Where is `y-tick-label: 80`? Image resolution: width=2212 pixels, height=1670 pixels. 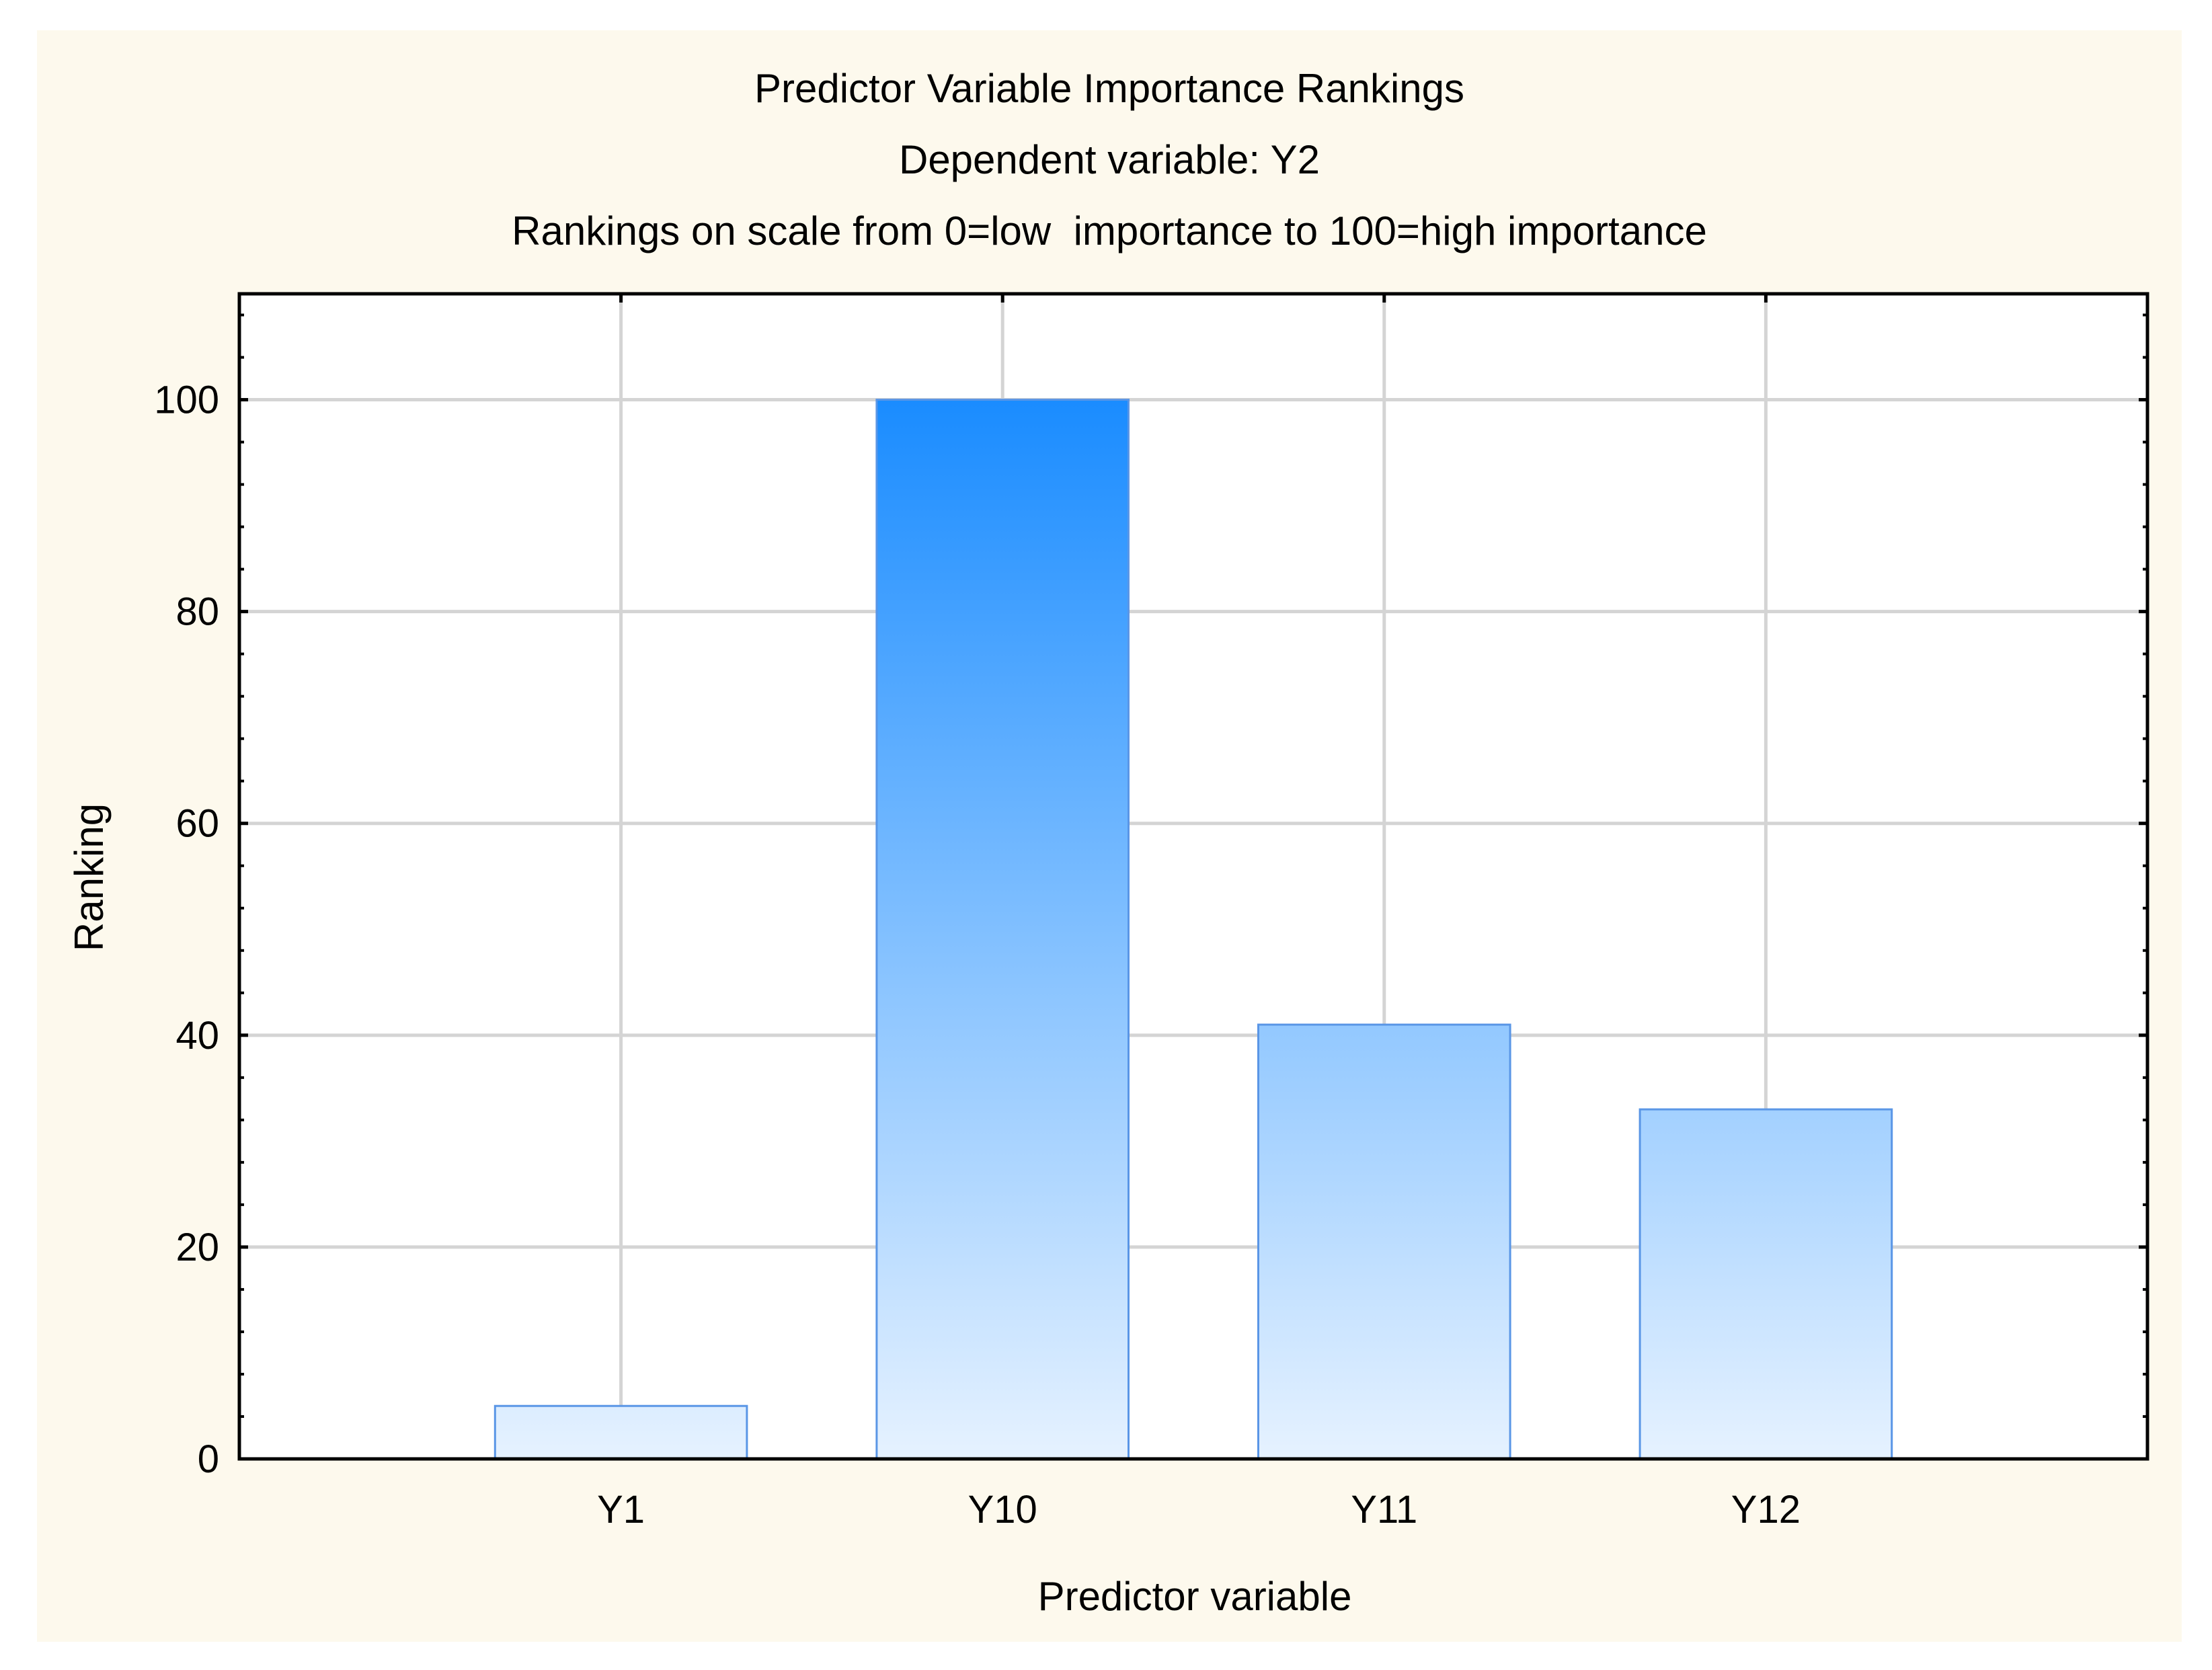
y-tick-label: 80 is located at coordinates (197, 612).